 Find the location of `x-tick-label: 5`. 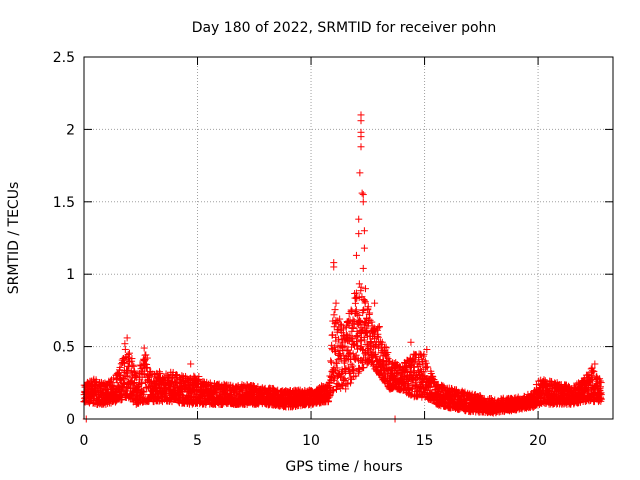

x-tick-label: 5 is located at coordinates (197, 441).